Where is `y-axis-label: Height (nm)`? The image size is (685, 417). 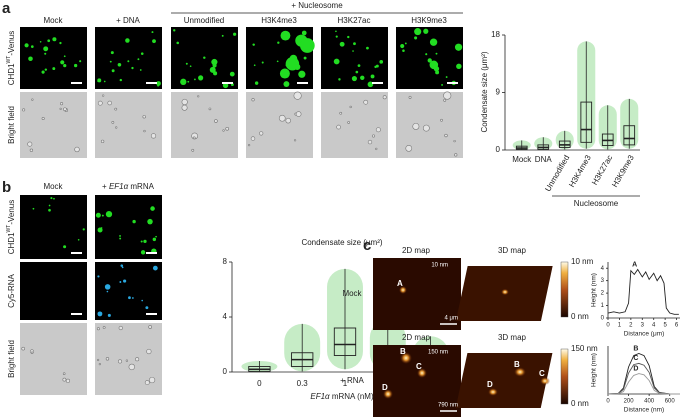 y-axis-label: Height (nm) is located at coordinates (594, 370).